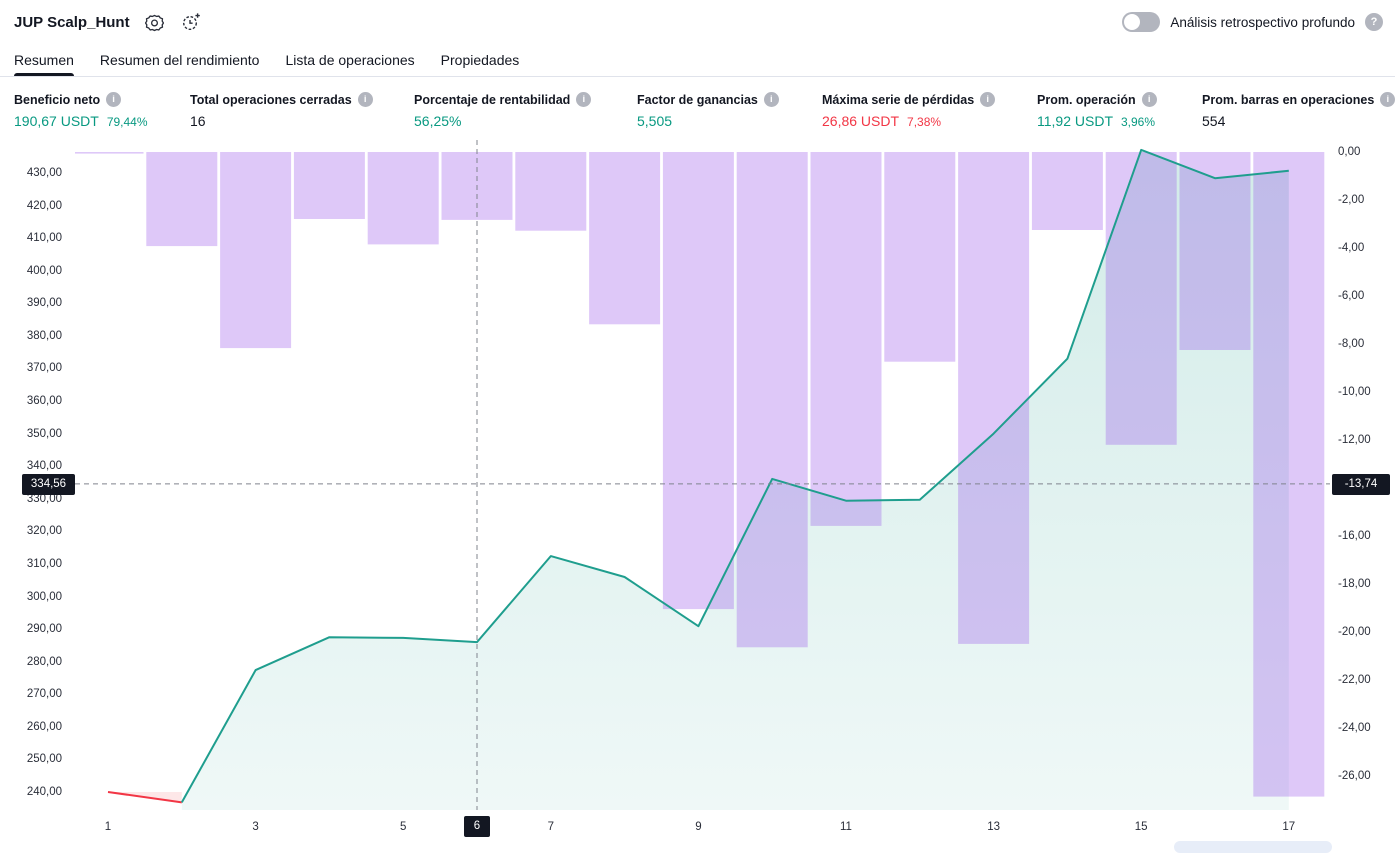  I want to click on stat-percent: 7,38%, so click(924, 122).